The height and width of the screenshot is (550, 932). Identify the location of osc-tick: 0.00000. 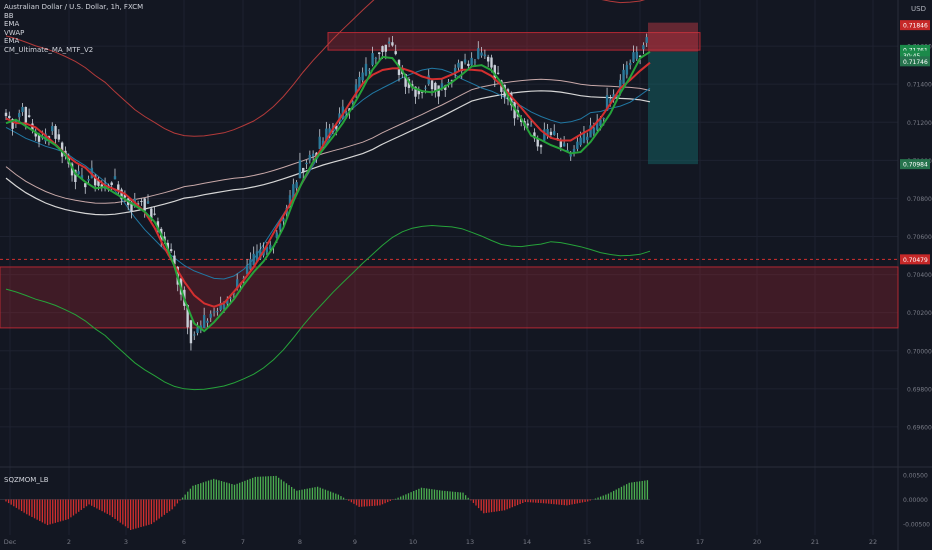
(915, 500).